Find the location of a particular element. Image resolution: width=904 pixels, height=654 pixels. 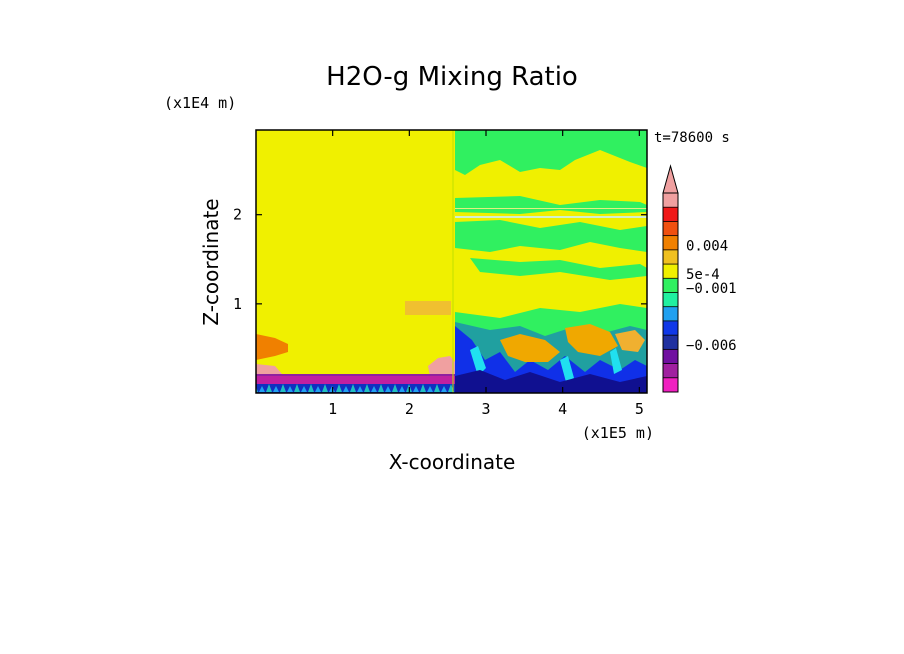

field-region-orange-patch is located at coordinates (428, 308).